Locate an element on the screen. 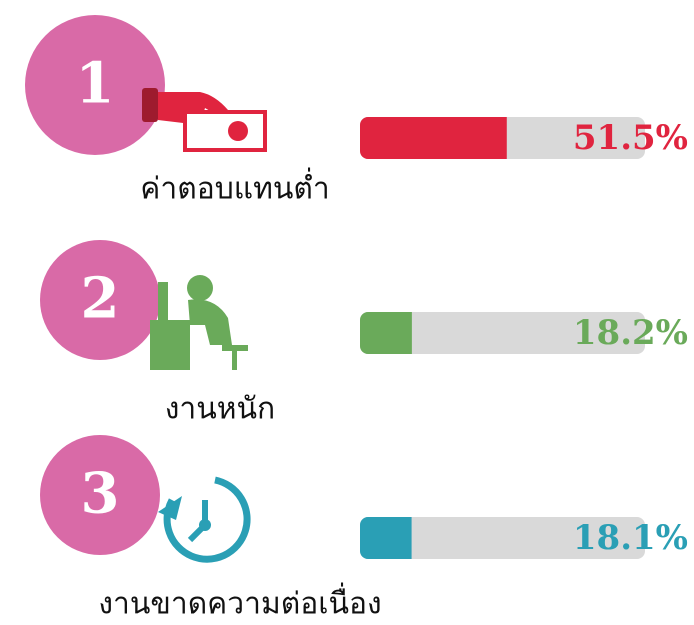 This screenshot has height=625, width=694. category-label: งานขาดความต่อเนื่อง is located at coordinates (239, 602).